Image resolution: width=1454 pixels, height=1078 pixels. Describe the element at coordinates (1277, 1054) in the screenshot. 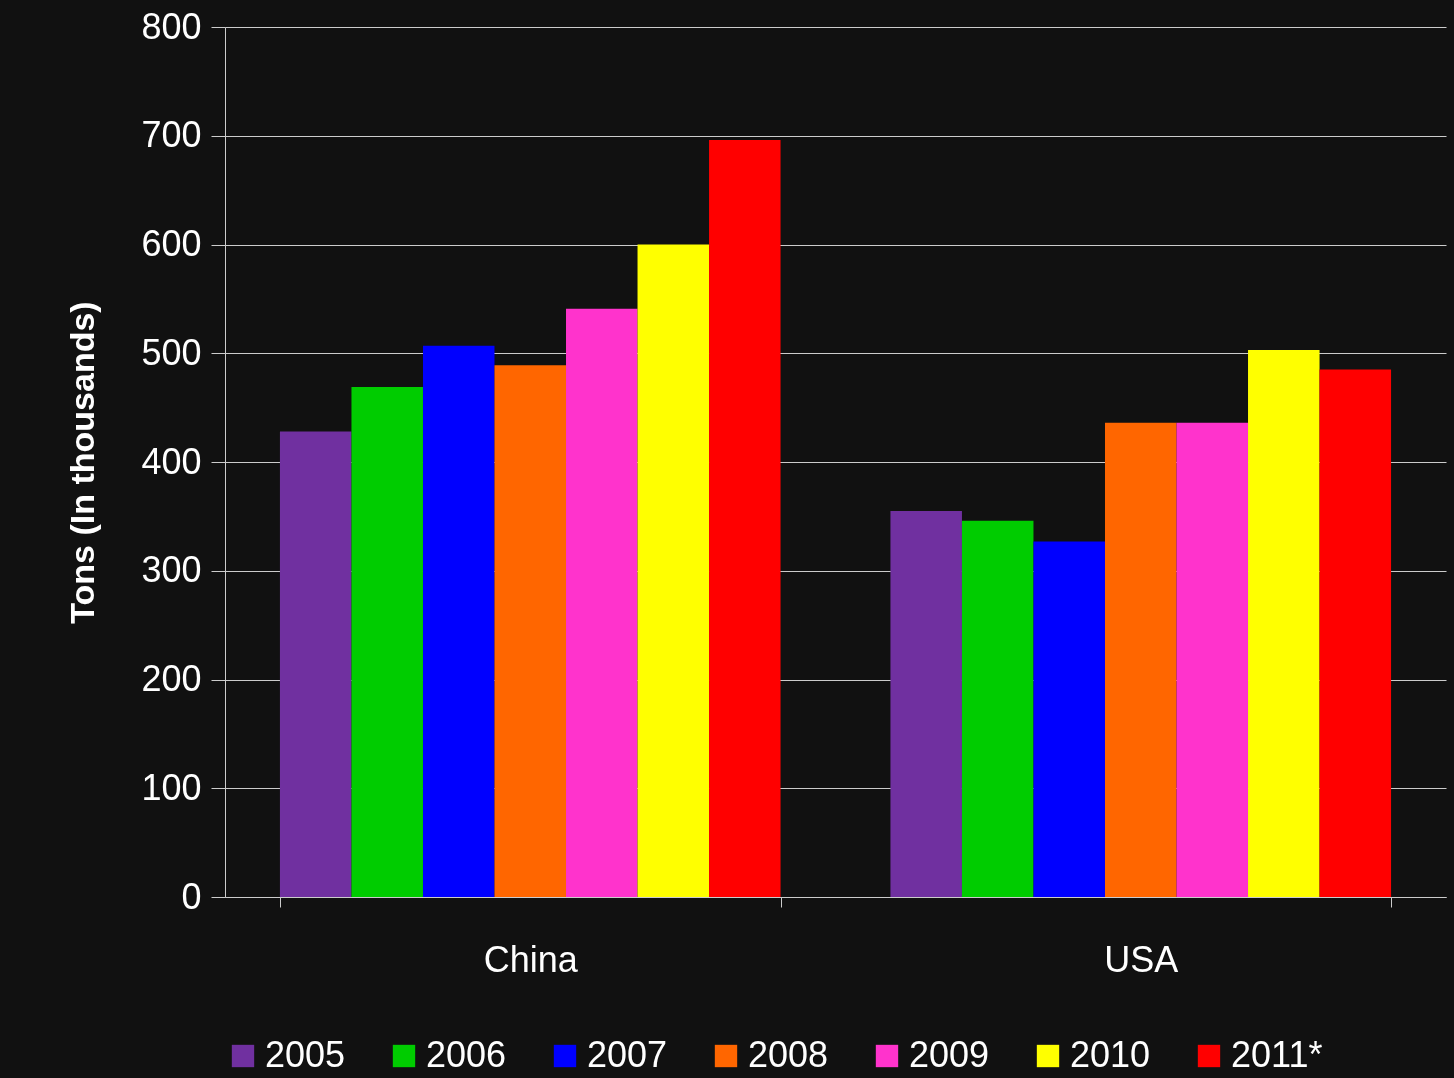

I see `legend-label: 2011*` at that location.